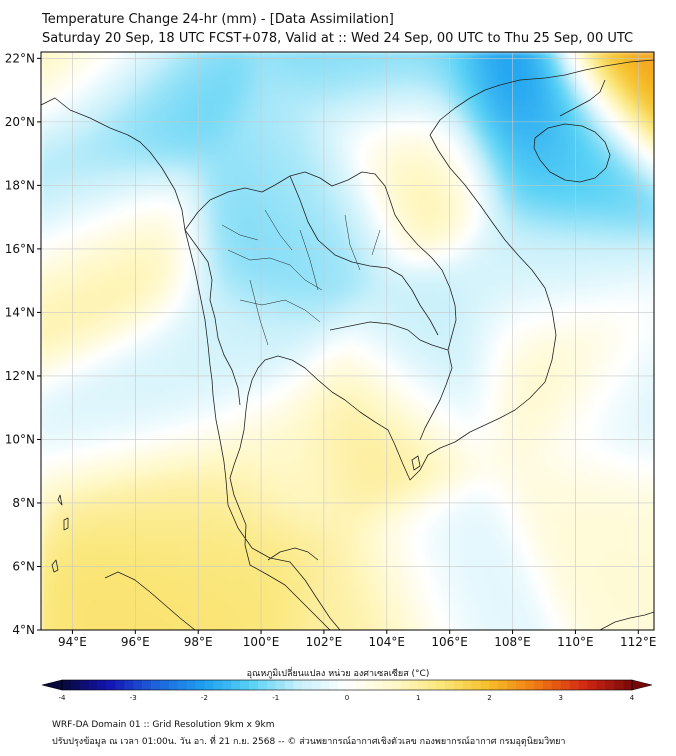 Image resolution: width=676 pixels, height=756 pixels. Describe the element at coordinates (52, 685) in the screenshot. I see `colorbar-min-arrow` at that location.